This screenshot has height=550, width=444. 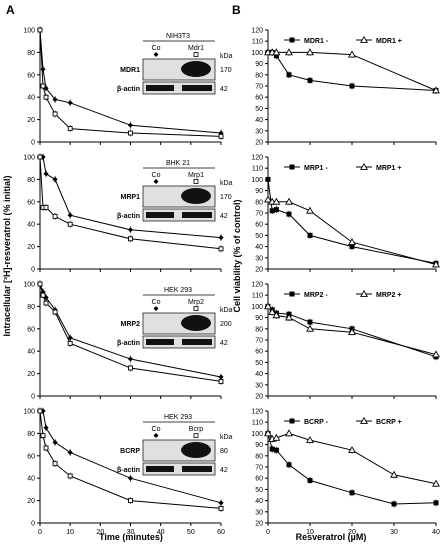 I want to click on y-tick-label: 30, so click(x=259, y=385).